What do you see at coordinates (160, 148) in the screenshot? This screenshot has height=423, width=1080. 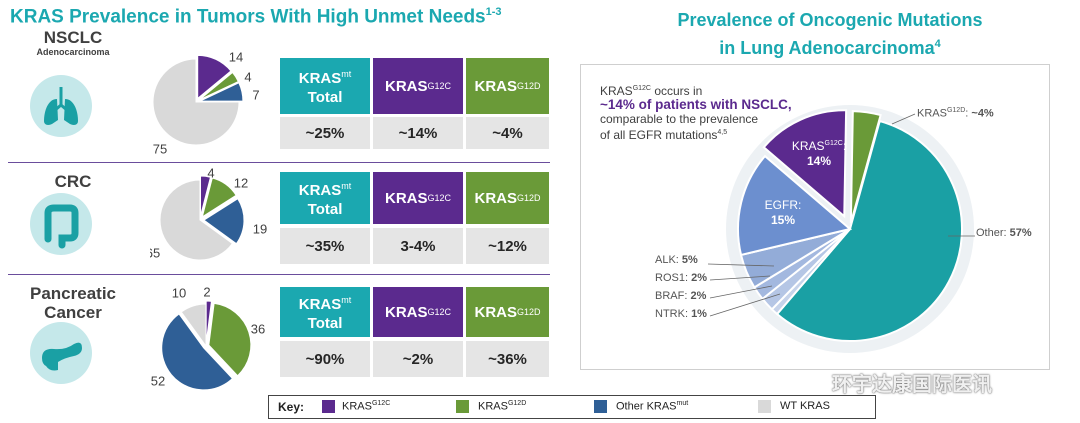 I see `data-label-wt: 75` at bounding box center [160, 148].